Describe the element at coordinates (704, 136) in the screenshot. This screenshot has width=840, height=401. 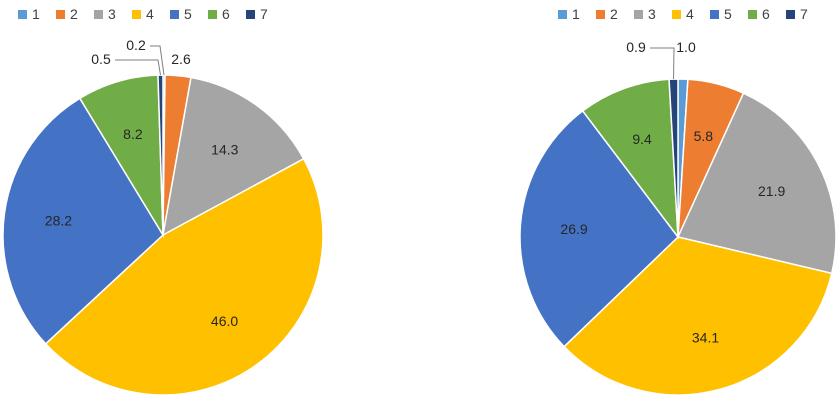
I see `data-label-right-2: 5.8` at that location.